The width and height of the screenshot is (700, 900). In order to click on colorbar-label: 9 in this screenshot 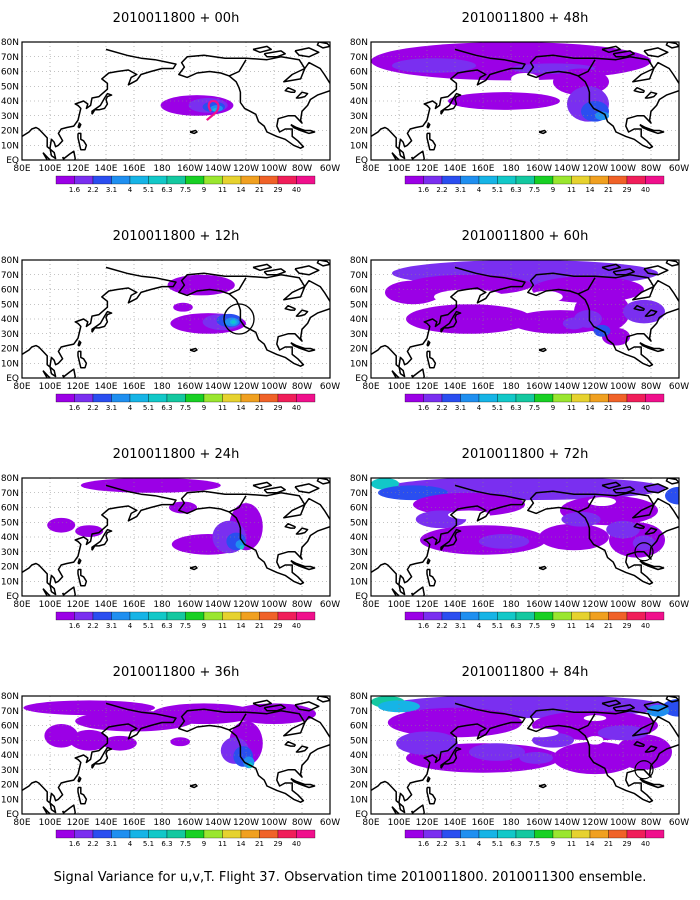, I will do `click(553, 408)`.